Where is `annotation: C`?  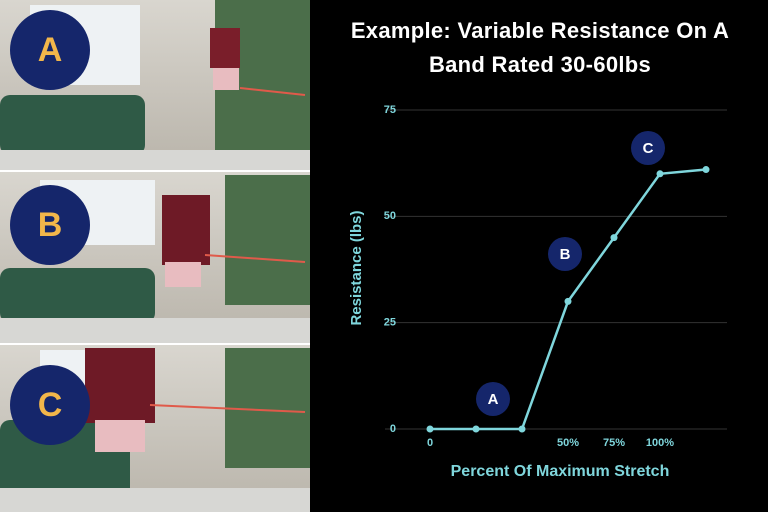 annotation: C is located at coordinates (648, 148).